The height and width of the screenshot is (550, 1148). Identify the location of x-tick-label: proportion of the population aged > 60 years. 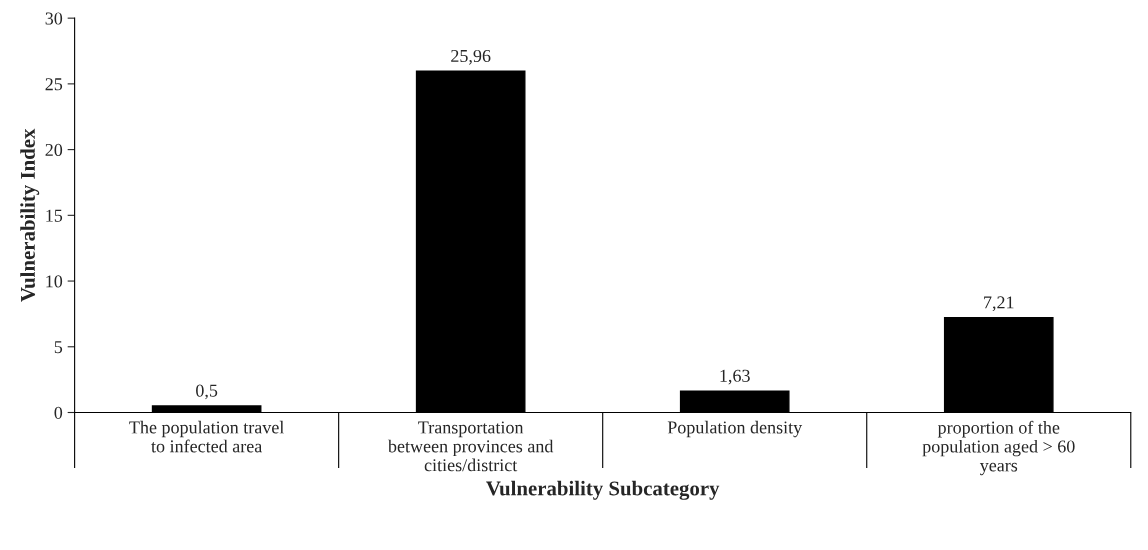
(998, 448).